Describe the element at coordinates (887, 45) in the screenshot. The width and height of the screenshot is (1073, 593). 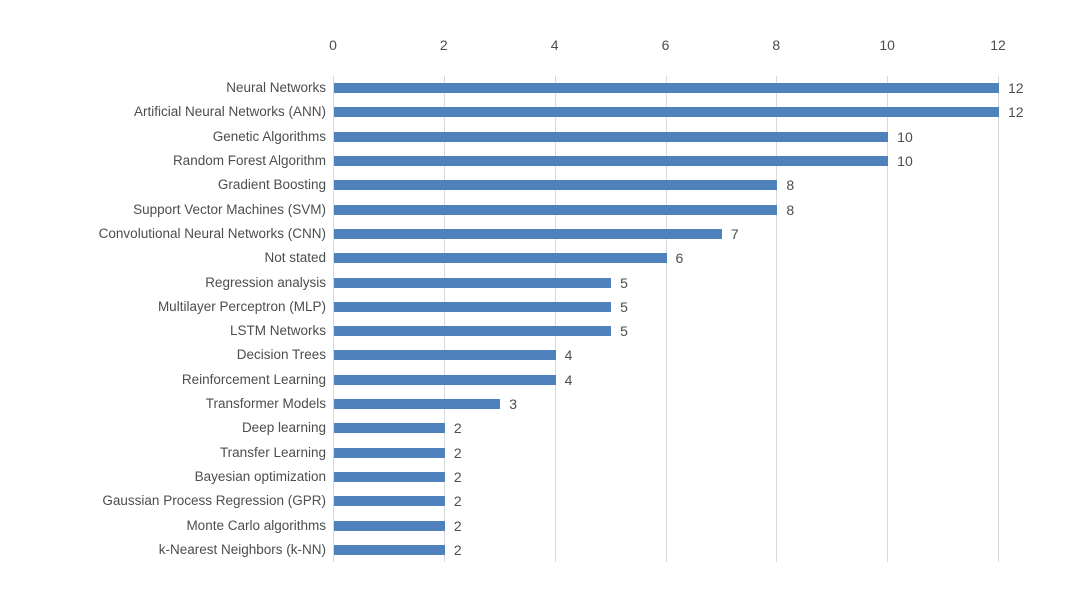
I see `x-tick-label: 10` at that location.